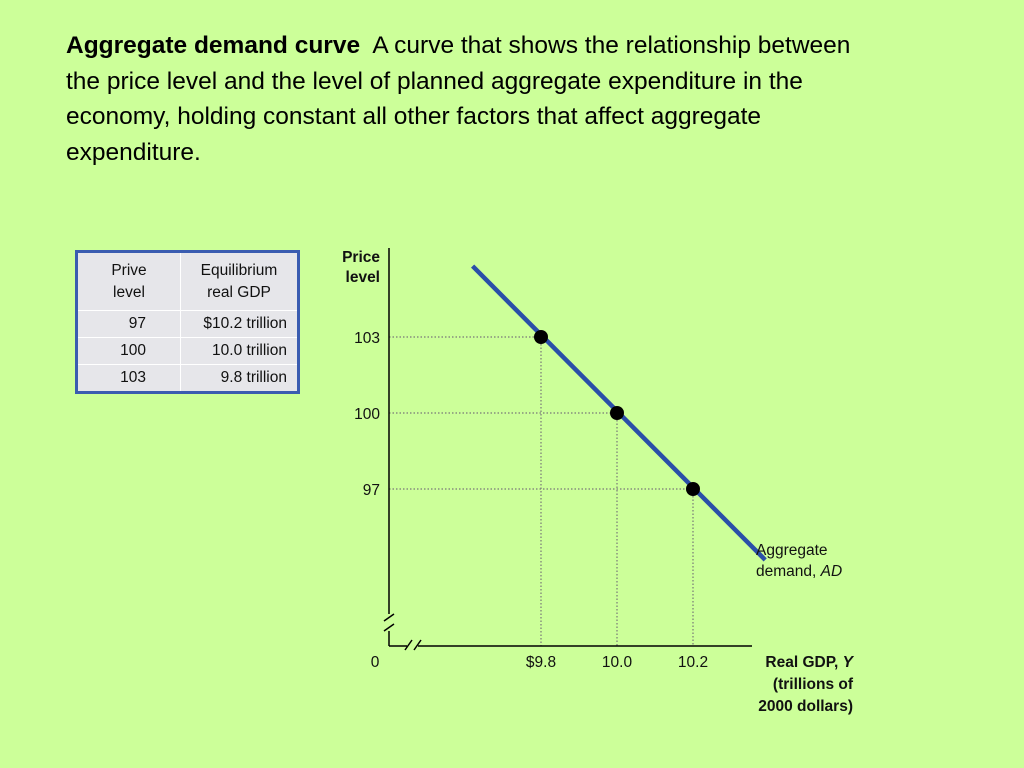 The height and width of the screenshot is (768, 1024). What do you see at coordinates (213, 45) in the screenshot?
I see `definition-term: Aggregate demand curve` at bounding box center [213, 45].